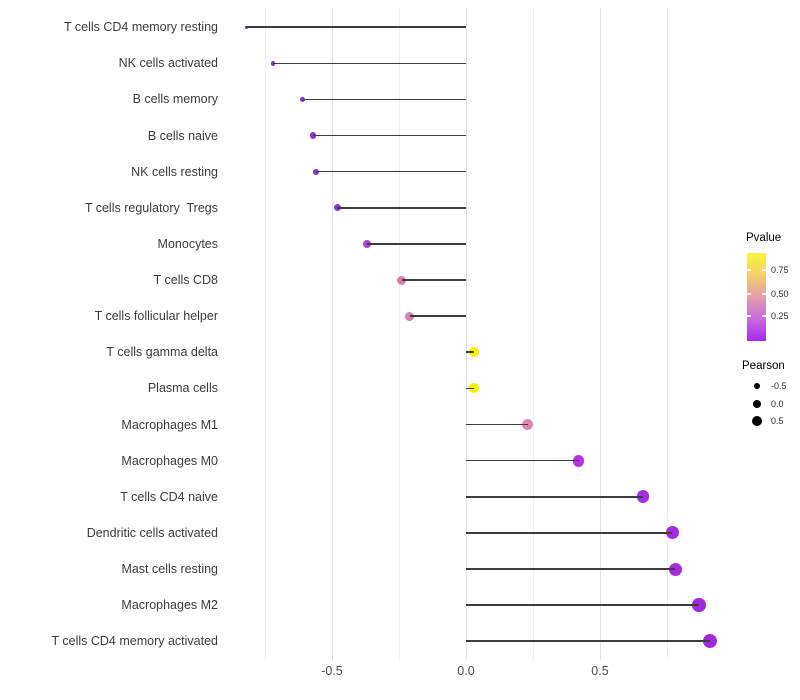 Image resolution: width=800 pixels, height=700 pixels. I want to click on y-axis-label: T cells CD4 memory activated, so click(135, 641).